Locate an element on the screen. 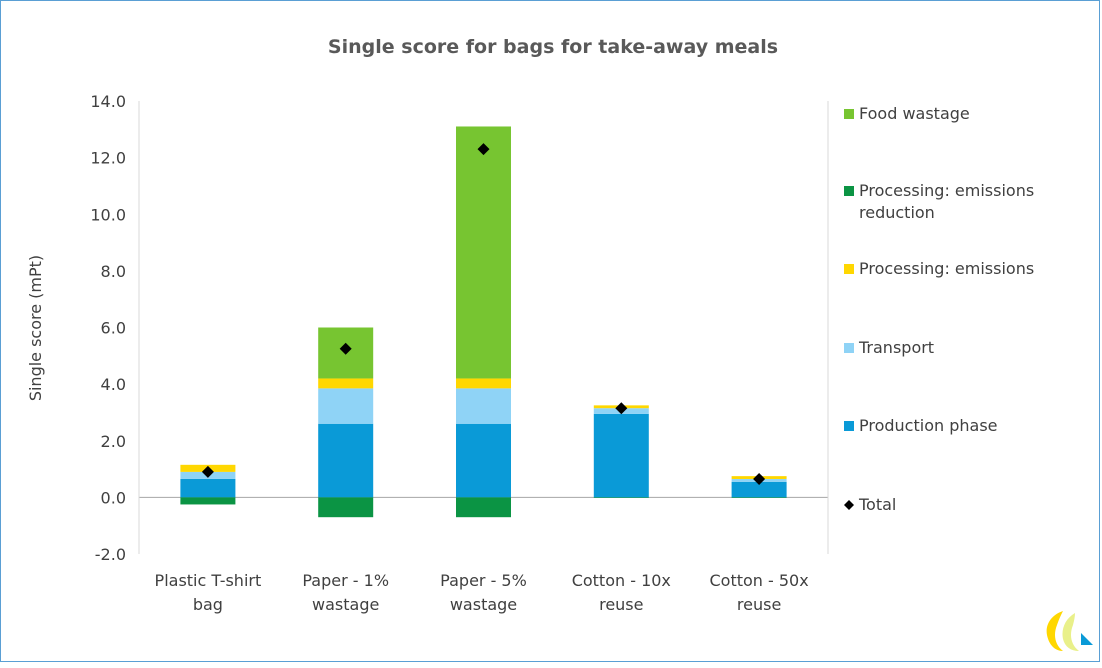 Image resolution: width=1102 pixels, height=668 pixels. x-tick-label: Paper - 5% is located at coordinates (483, 580).